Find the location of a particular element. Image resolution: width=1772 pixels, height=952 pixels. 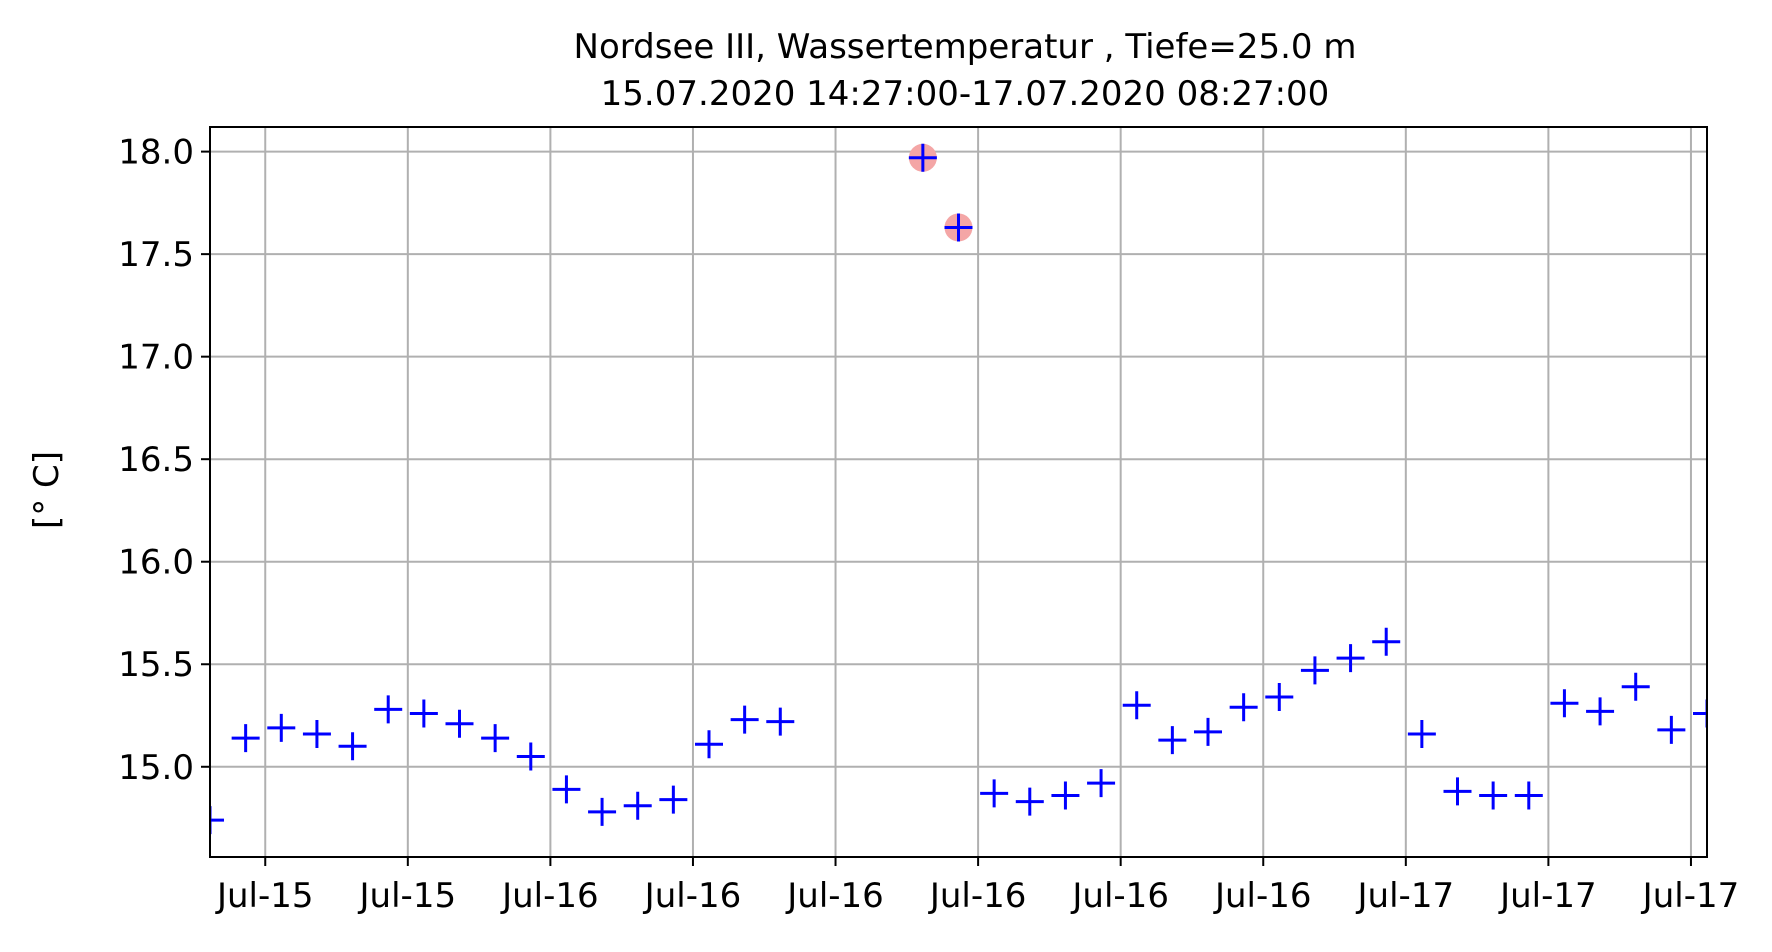

y-tick-label: 15.5 is located at coordinates (156, 665).